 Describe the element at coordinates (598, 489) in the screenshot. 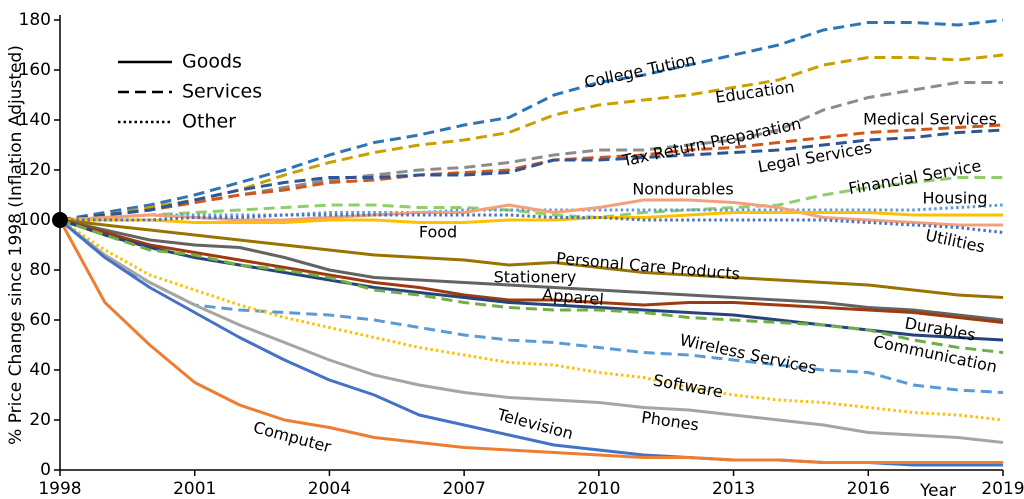

I see `x-tick-label: 2010` at that location.